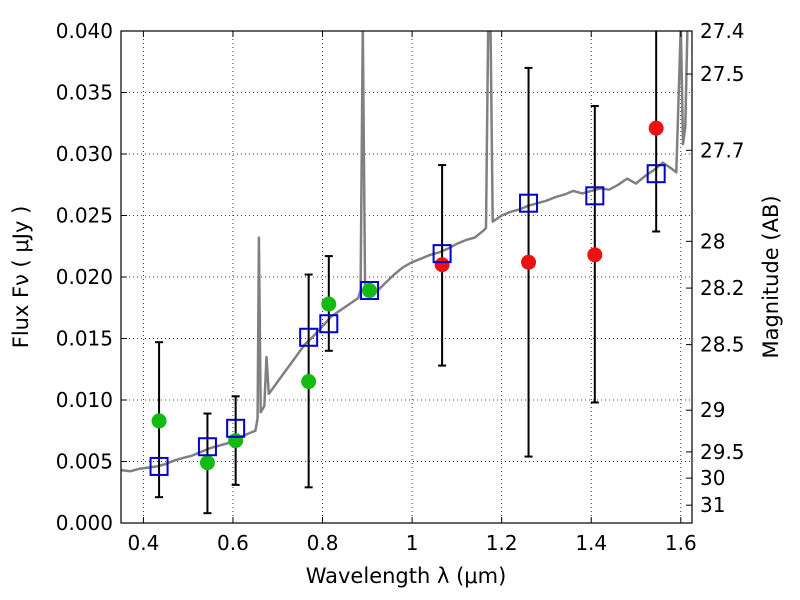  I want to click on y-axis-label: Flux Fν ( μJy ), so click(21, 277).